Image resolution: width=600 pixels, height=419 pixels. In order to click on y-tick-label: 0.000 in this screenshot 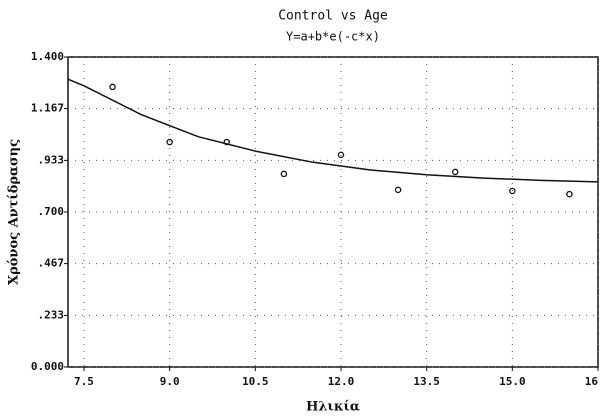, I will do `click(47, 366)`.